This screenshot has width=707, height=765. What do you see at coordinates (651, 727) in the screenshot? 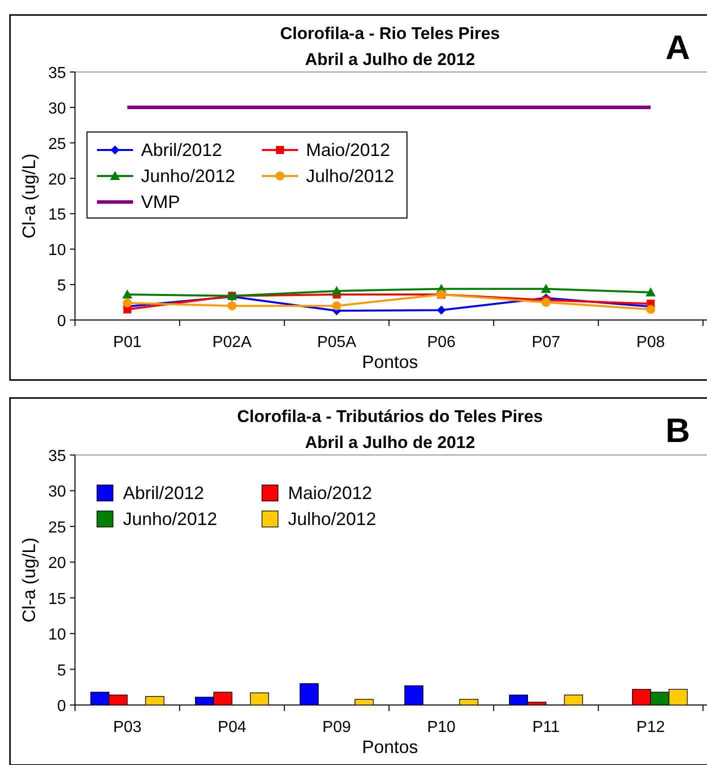
I see `x-tick-label: P12` at bounding box center [651, 727].